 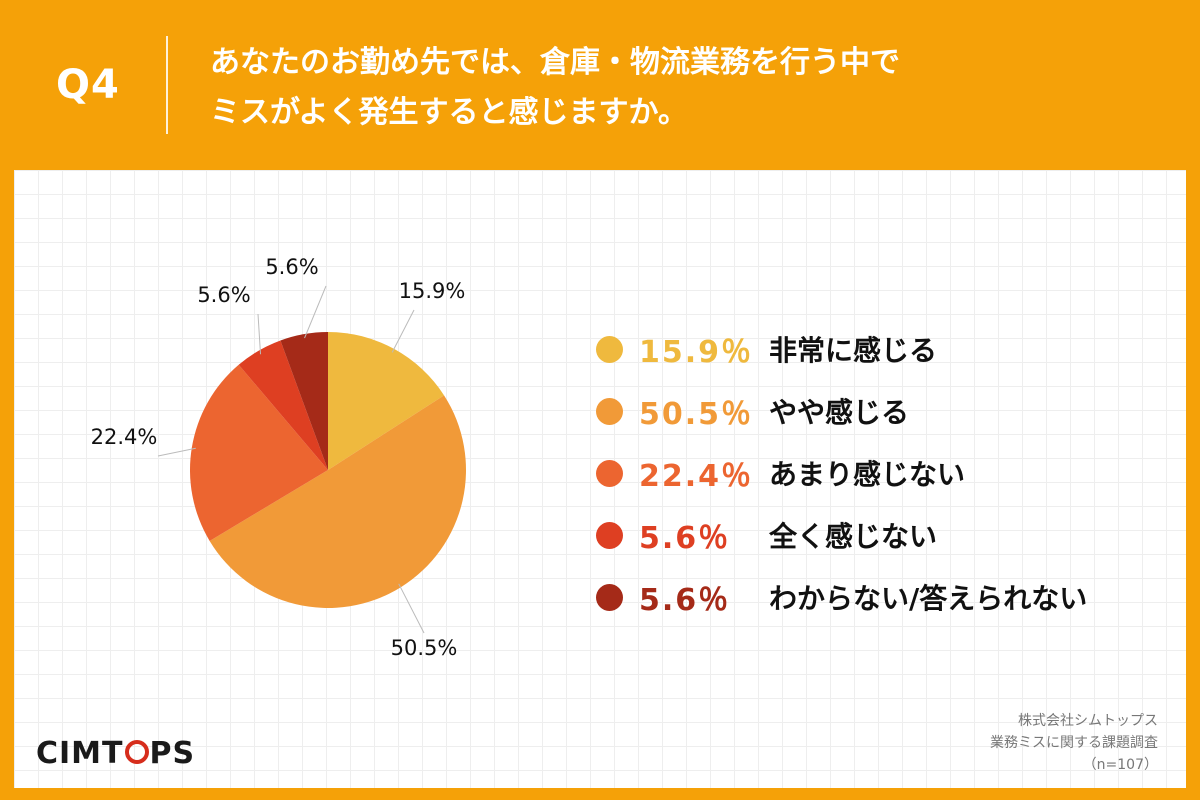 I want to click on slice-value-label-4: 5.6%, so click(x=223, y=295).